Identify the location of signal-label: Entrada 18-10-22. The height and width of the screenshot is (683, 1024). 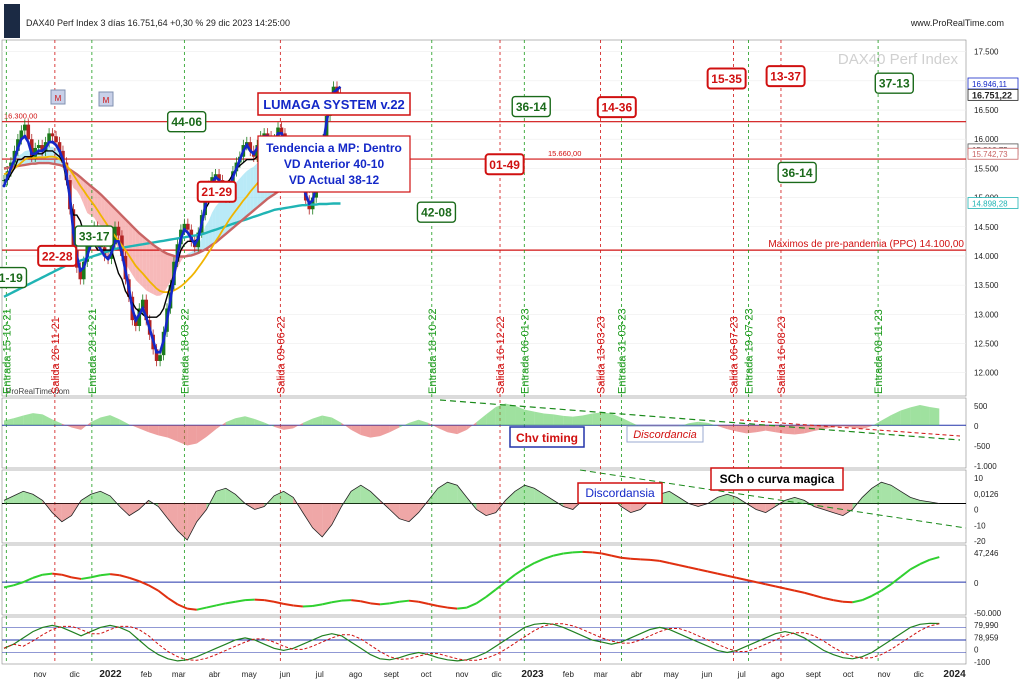
(433, 351).